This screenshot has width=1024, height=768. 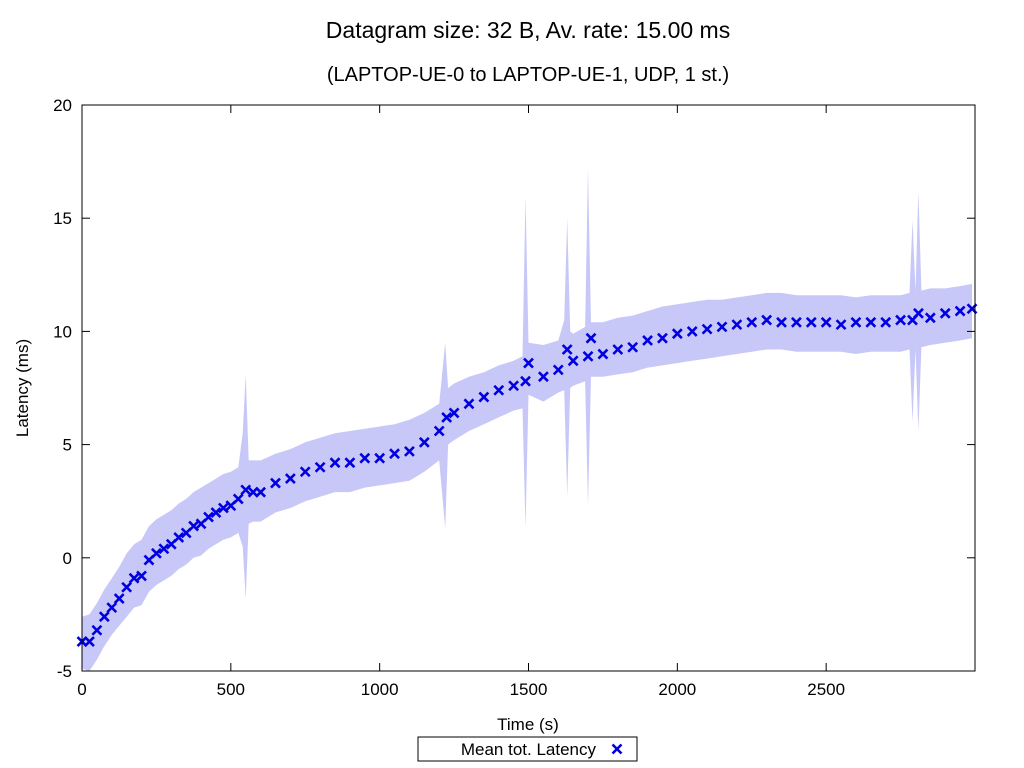 What do you see at coordinates (22, 388) in the screenshot?
I see `y-axis-label: Latency (ms)` at bounding box center [22, 388].